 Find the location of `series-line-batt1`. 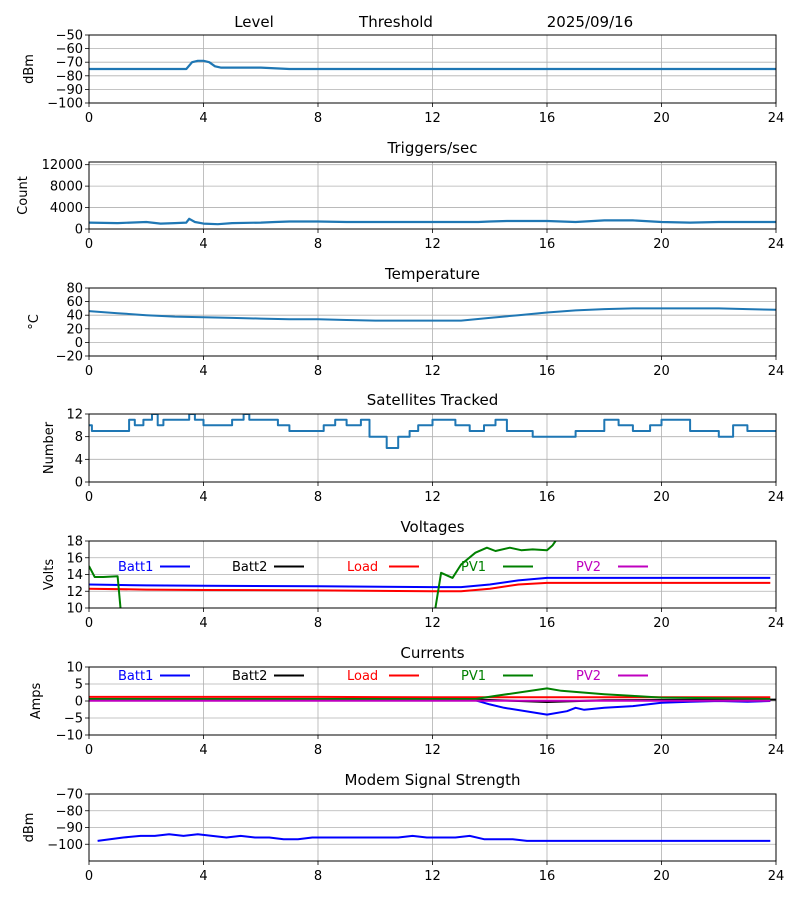

series-line-batt1 is located at coordinates (430, 707).